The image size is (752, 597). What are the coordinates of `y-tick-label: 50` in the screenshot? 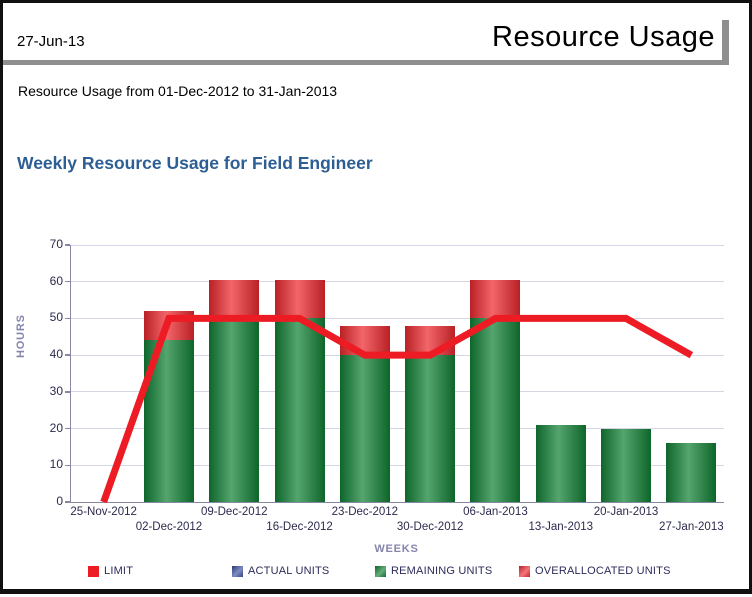 It's located at (56, 317).